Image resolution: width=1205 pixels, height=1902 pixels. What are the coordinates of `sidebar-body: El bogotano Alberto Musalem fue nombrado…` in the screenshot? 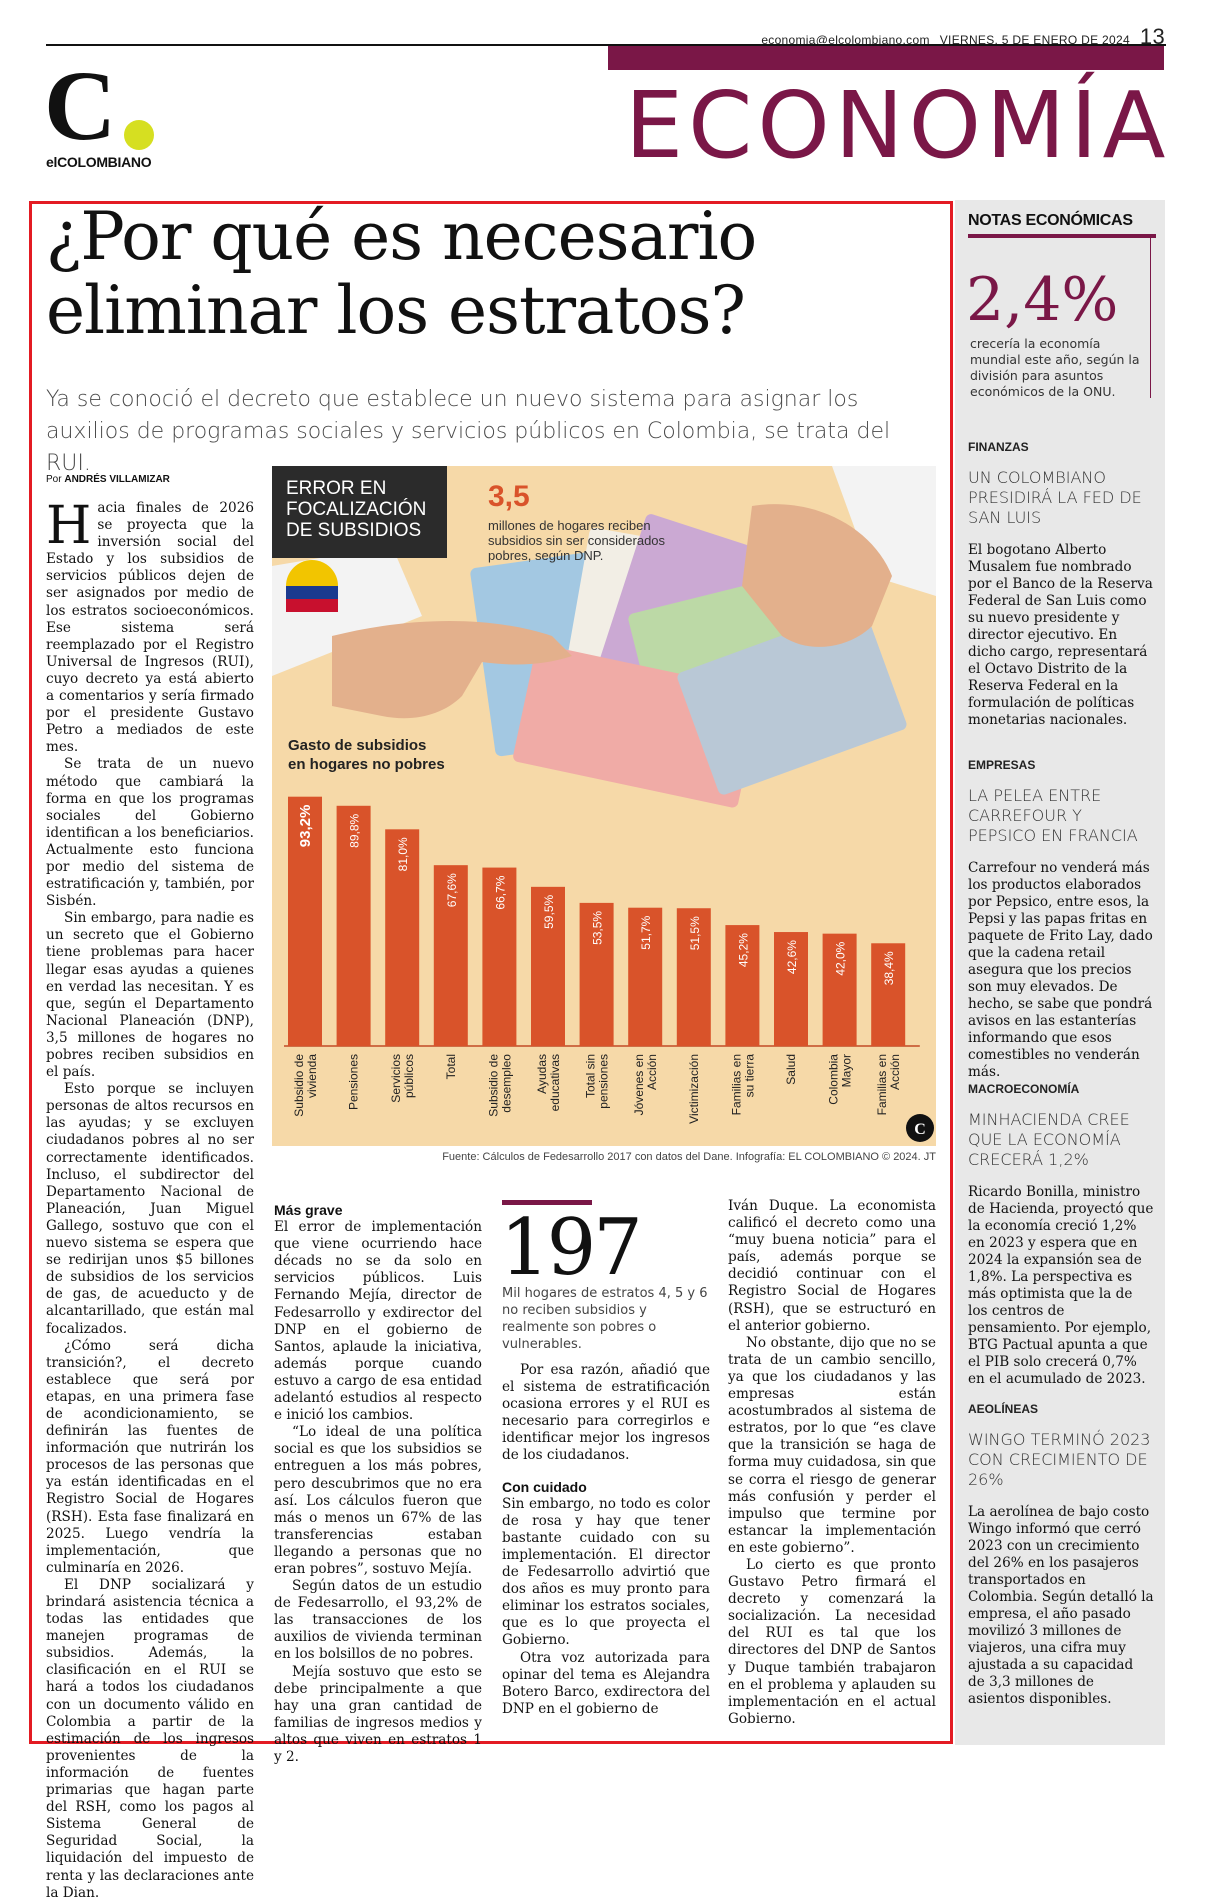 It's located at (1060, 635).